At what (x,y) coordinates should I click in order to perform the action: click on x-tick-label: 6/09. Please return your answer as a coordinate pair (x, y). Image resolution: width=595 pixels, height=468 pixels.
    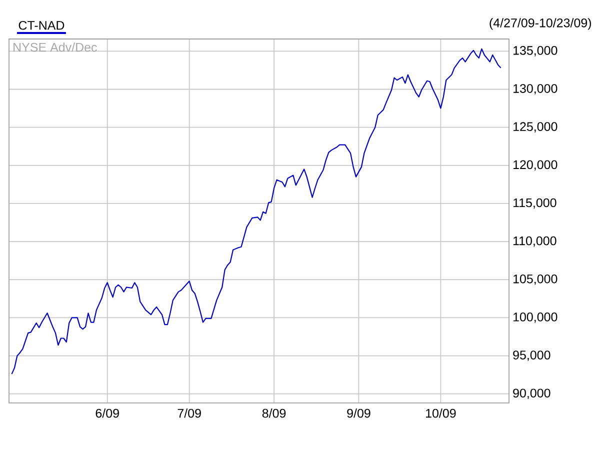
    Looking at the image, I should click on (107, 413).